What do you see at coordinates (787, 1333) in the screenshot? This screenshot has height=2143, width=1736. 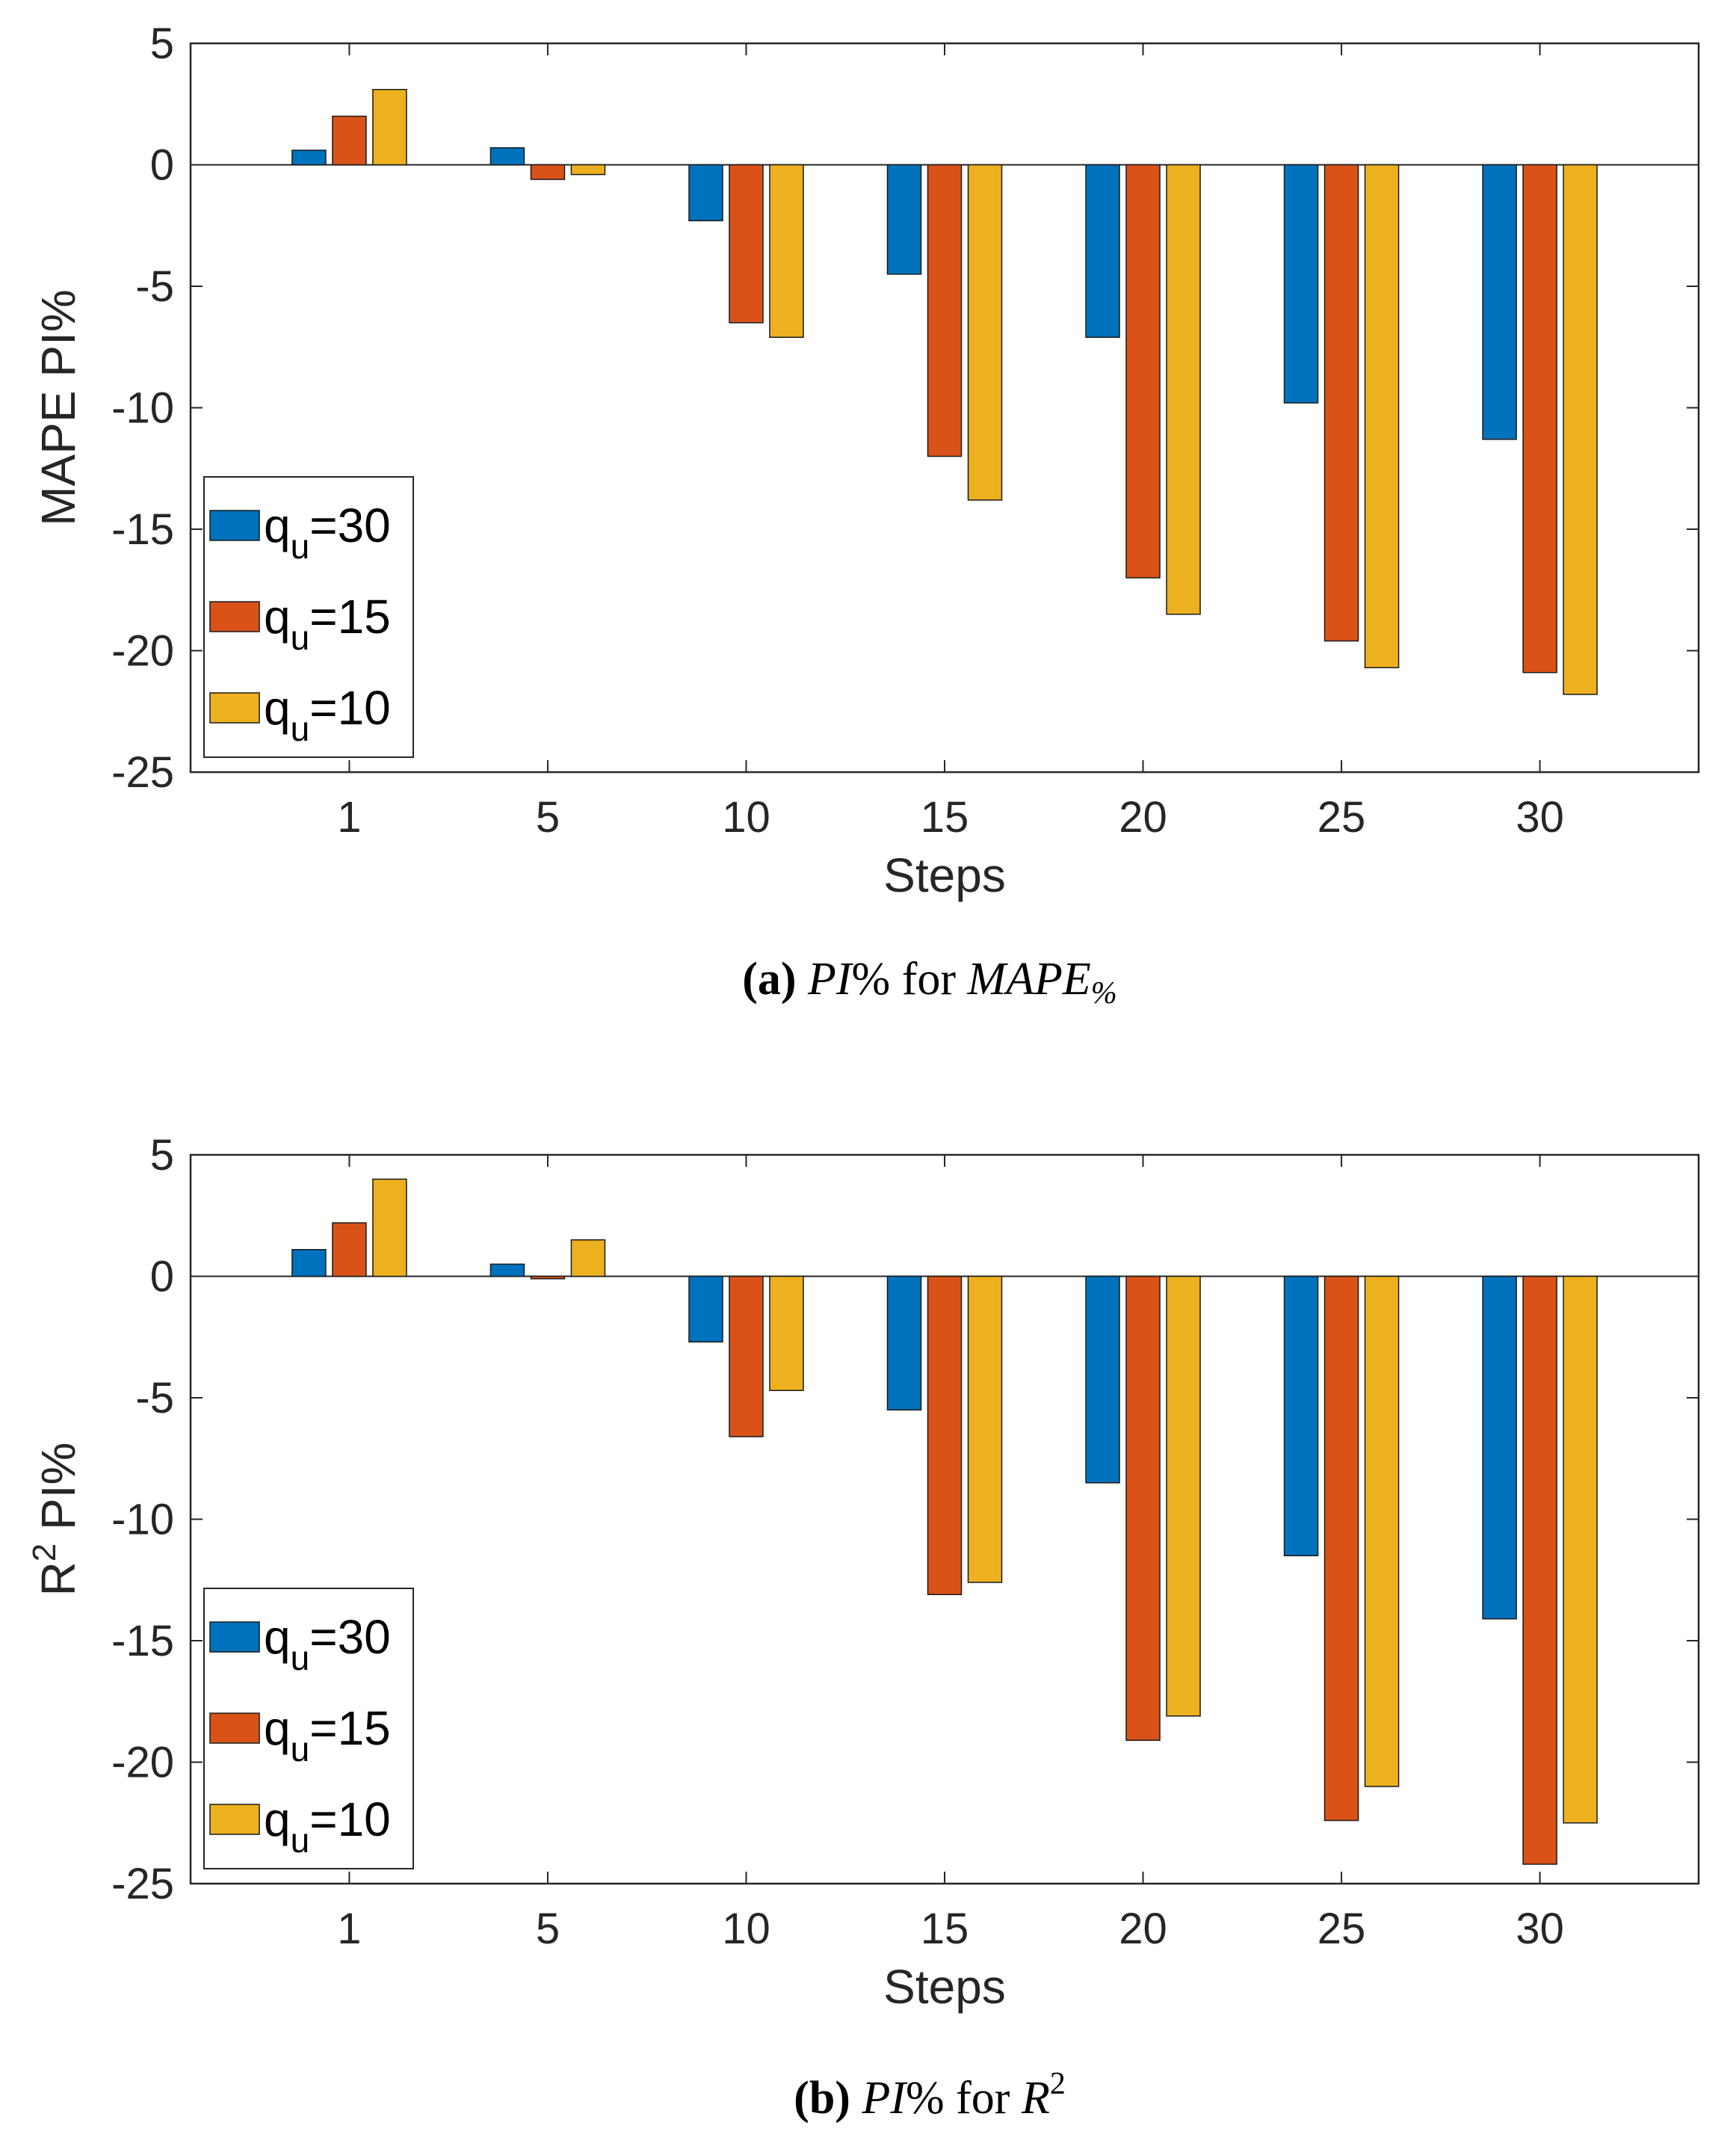 I see `bar-b-s2-c2` at bounding box center [787, 1333].